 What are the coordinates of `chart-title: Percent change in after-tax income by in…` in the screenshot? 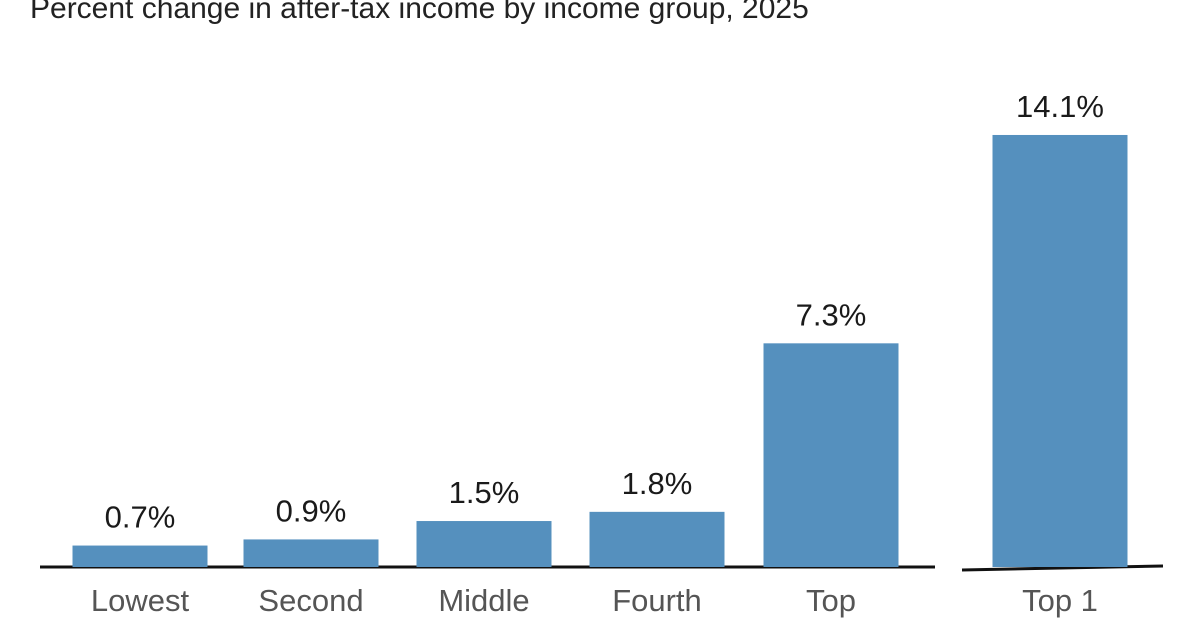 It's located at (419, 12).